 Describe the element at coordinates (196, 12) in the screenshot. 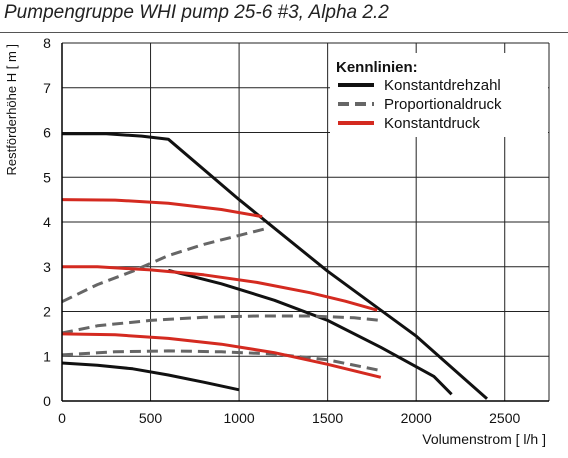

I see `chart-title: Pumpengruppe WHI pump 25-6 #3, Alpha 2.2` at that location.